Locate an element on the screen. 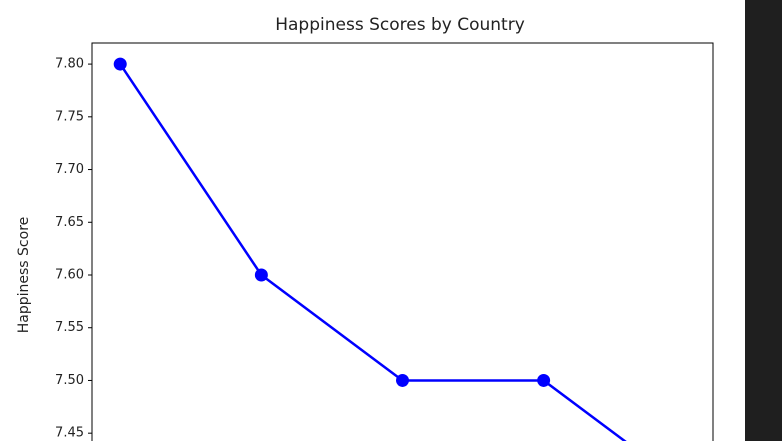 This screenshot has height=441, width=782. y-tick-label: 7.65 is located at coordinates (69, 222).